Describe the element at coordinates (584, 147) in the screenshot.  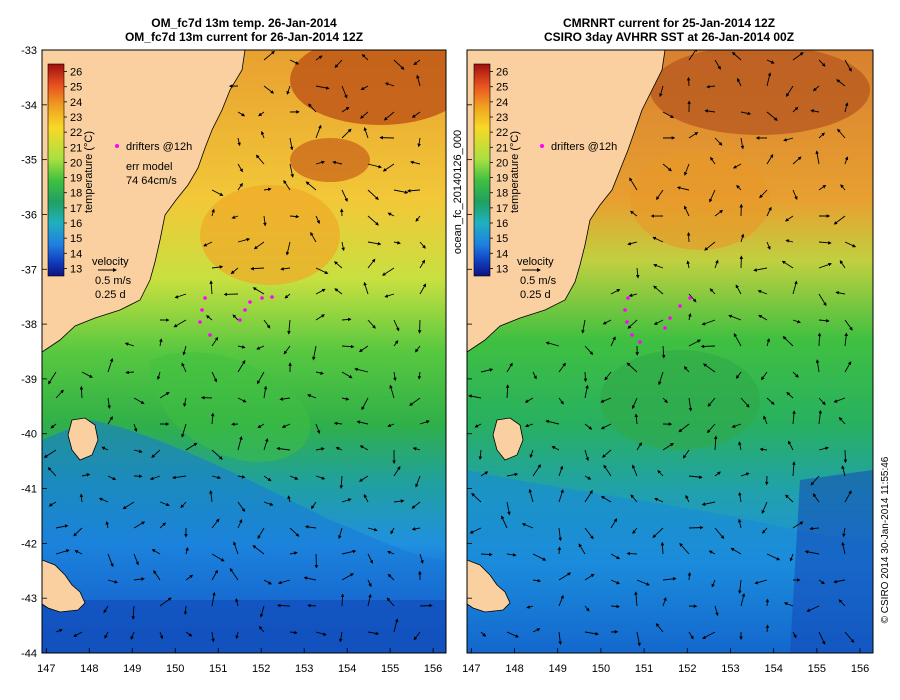
I see `right-drifters-legend: drifters @12h` at that location.